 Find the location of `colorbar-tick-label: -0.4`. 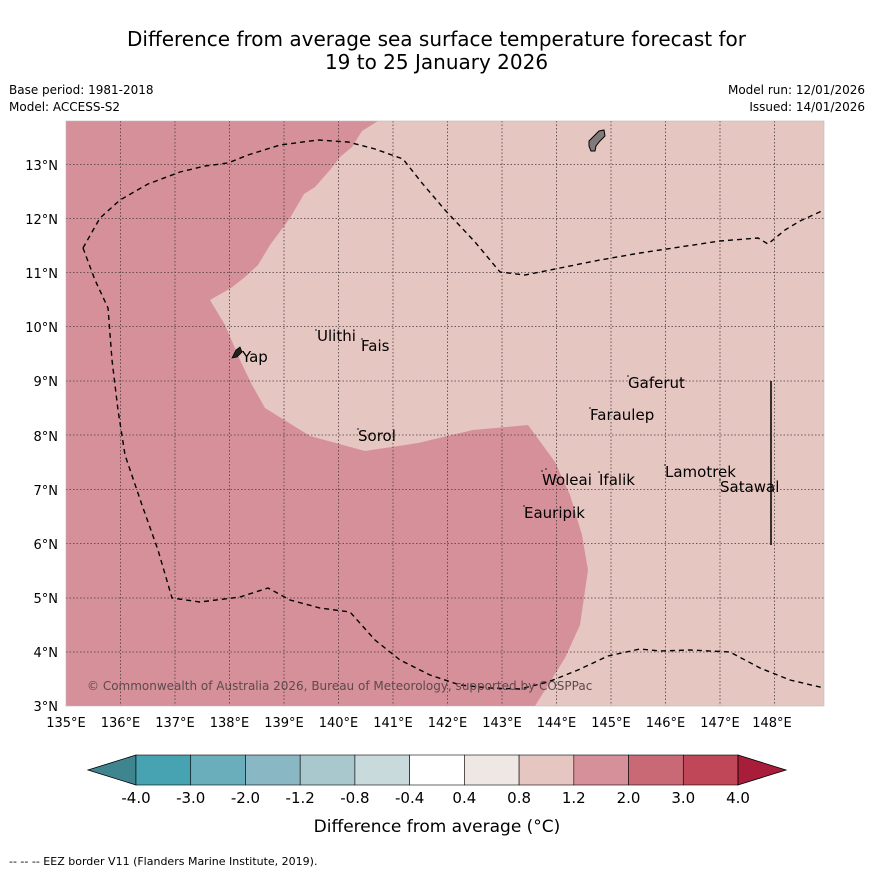

colorbar-tick-label: -0.4 is located at coordinates (409, 798).